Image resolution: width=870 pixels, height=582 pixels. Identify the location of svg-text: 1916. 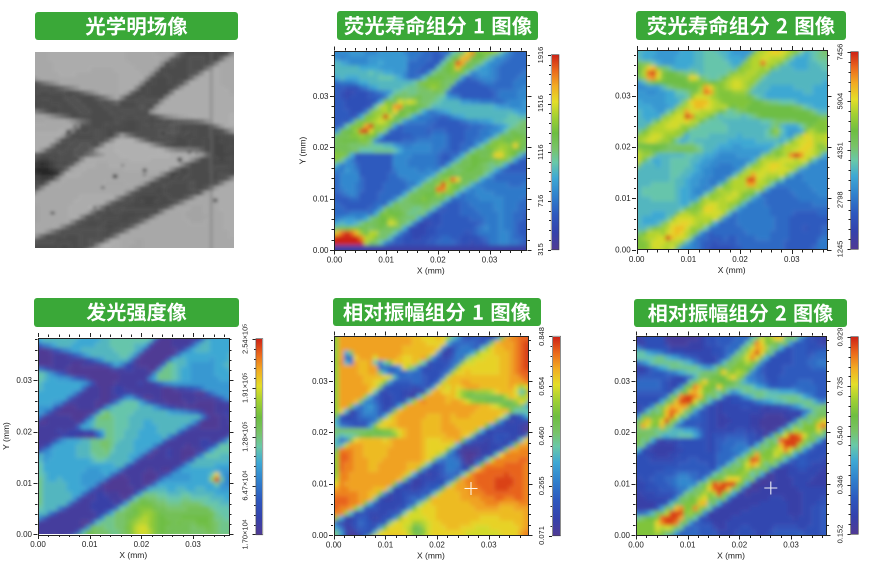
(540, 55).